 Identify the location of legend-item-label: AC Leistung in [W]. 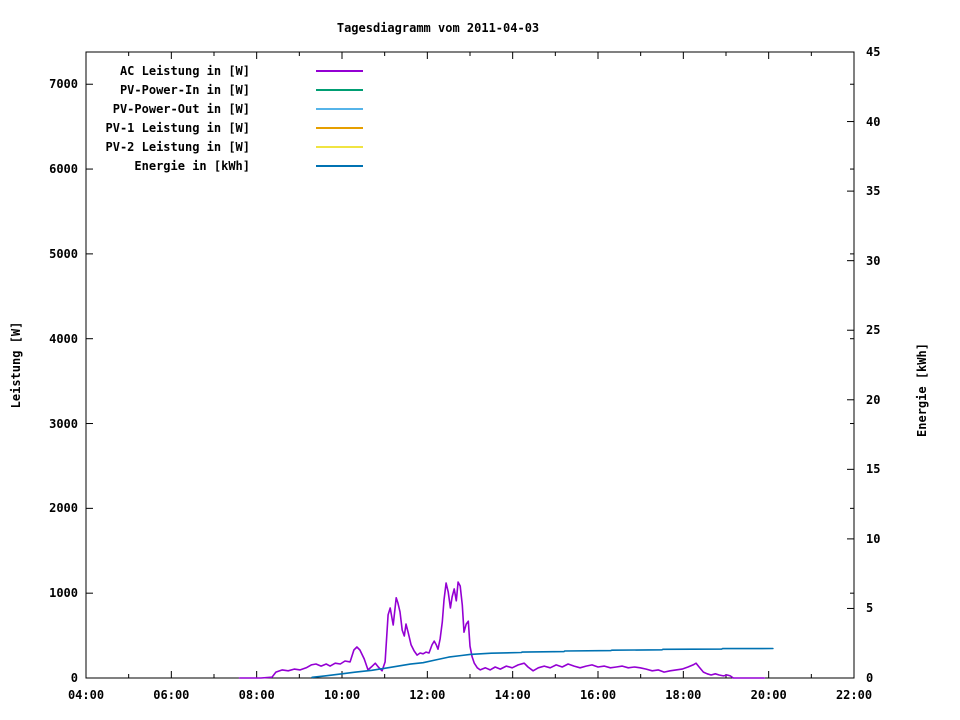
(184, 70).